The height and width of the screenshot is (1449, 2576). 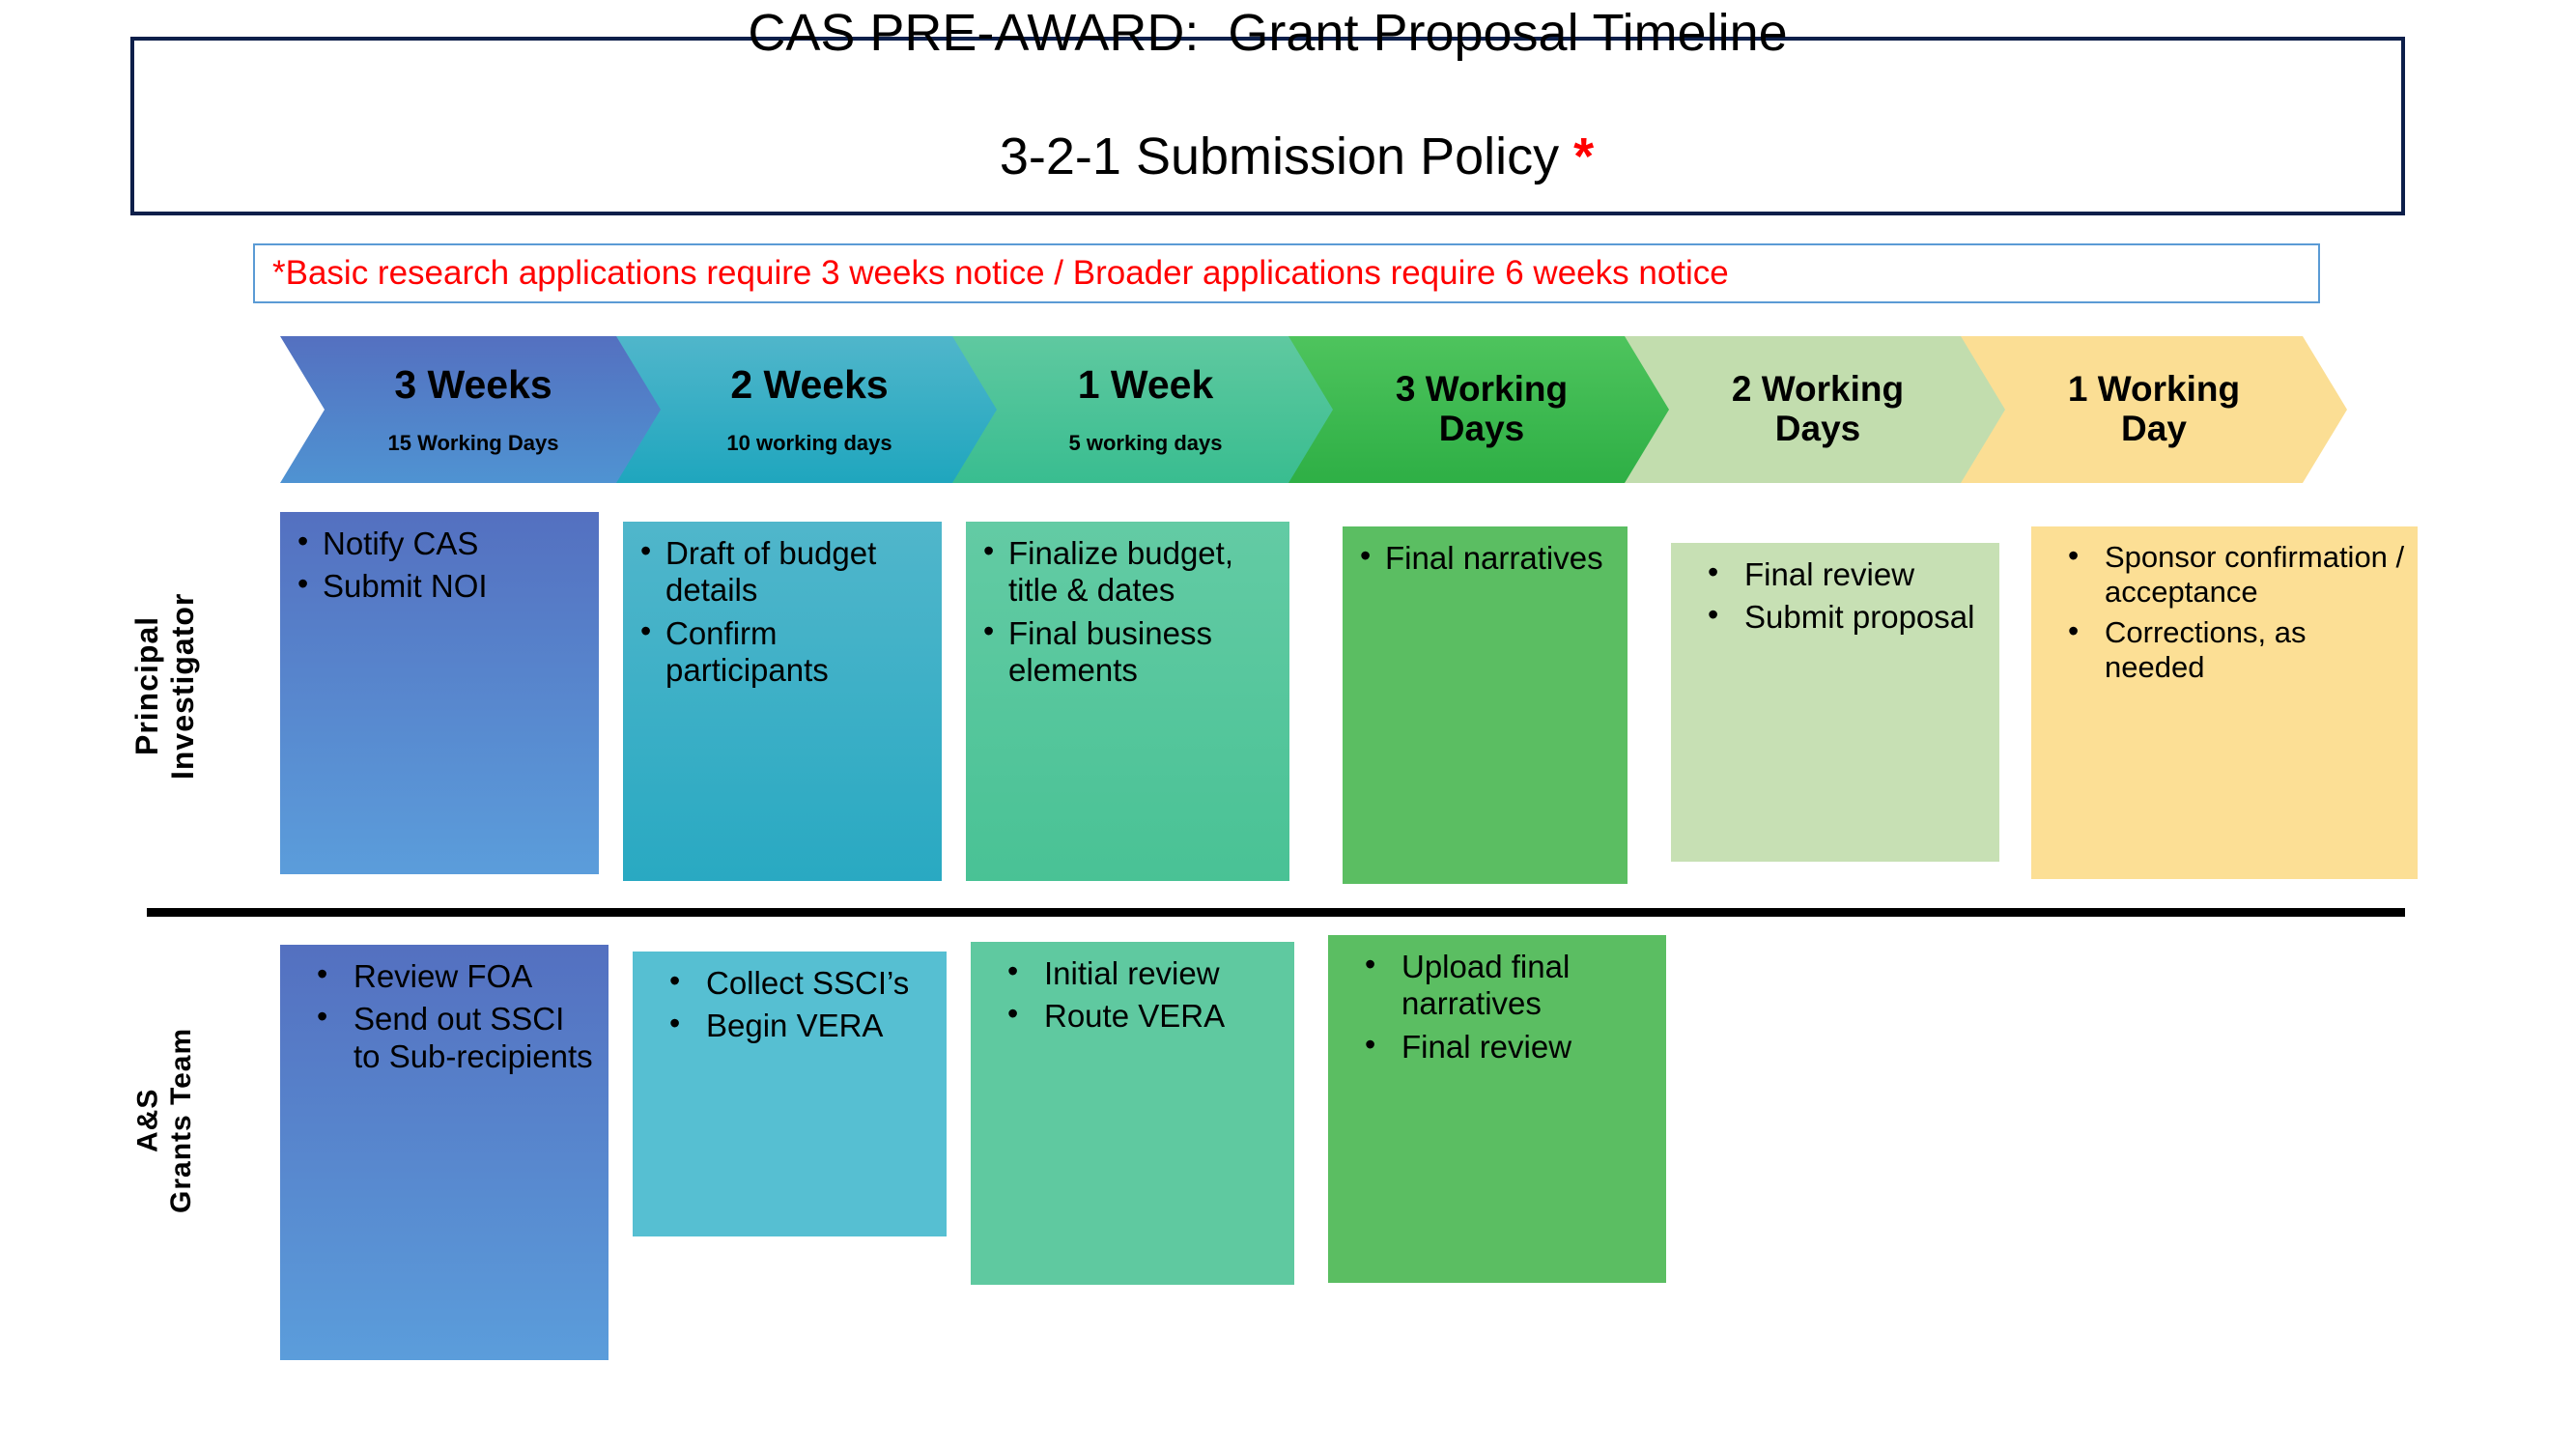 What do you see at coordinates (1835, 702) in the screenshot?
I see `pi-box-5: Final review Submit proposal` at bounding box center [1835, 702].